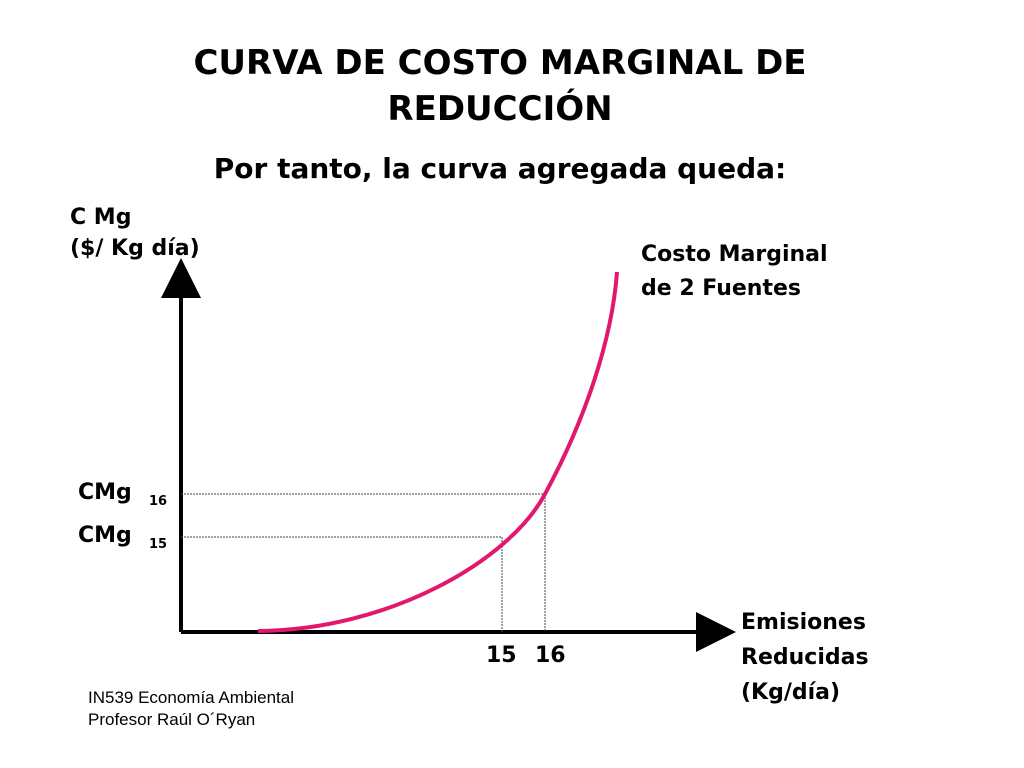  What do you see at coordinates (158, 544) in the screenshot?
I see `cmg15-subscript: 15` at bounding box center [158, 544].